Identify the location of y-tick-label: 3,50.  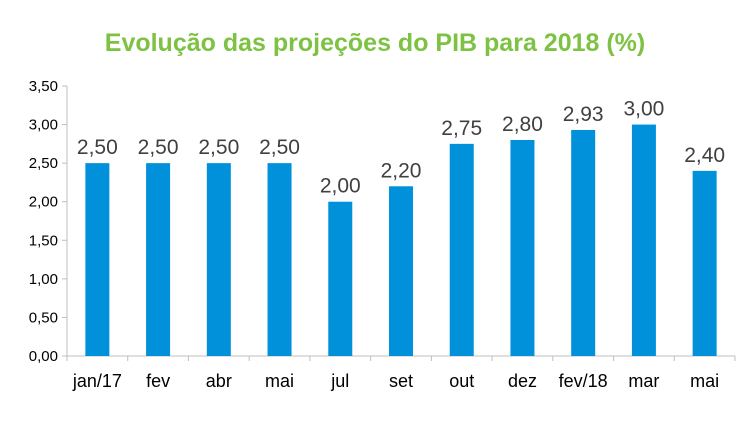
(43, 86).